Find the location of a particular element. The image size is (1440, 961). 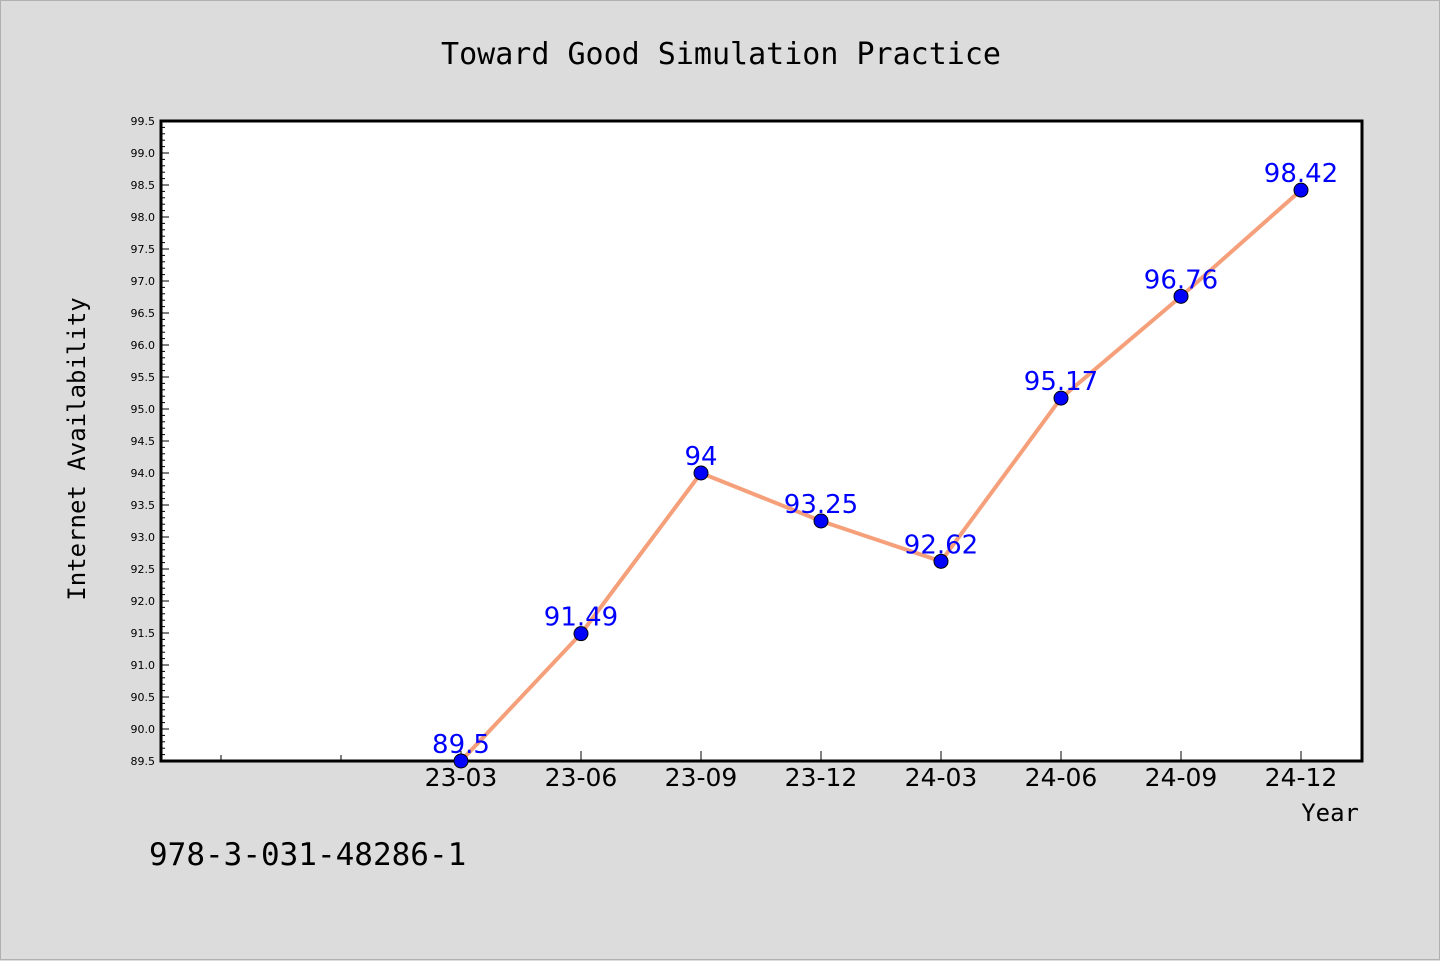

y-tick-label: 95.5 is located at coordinates (143, 377).